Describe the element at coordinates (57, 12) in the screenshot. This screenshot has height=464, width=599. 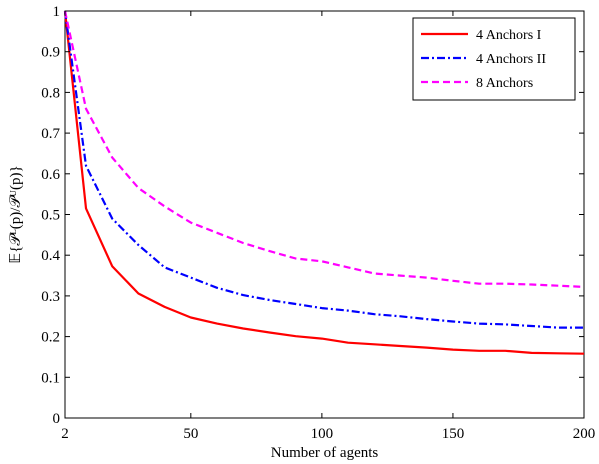
I see `y-tick-label: 1` at that location.